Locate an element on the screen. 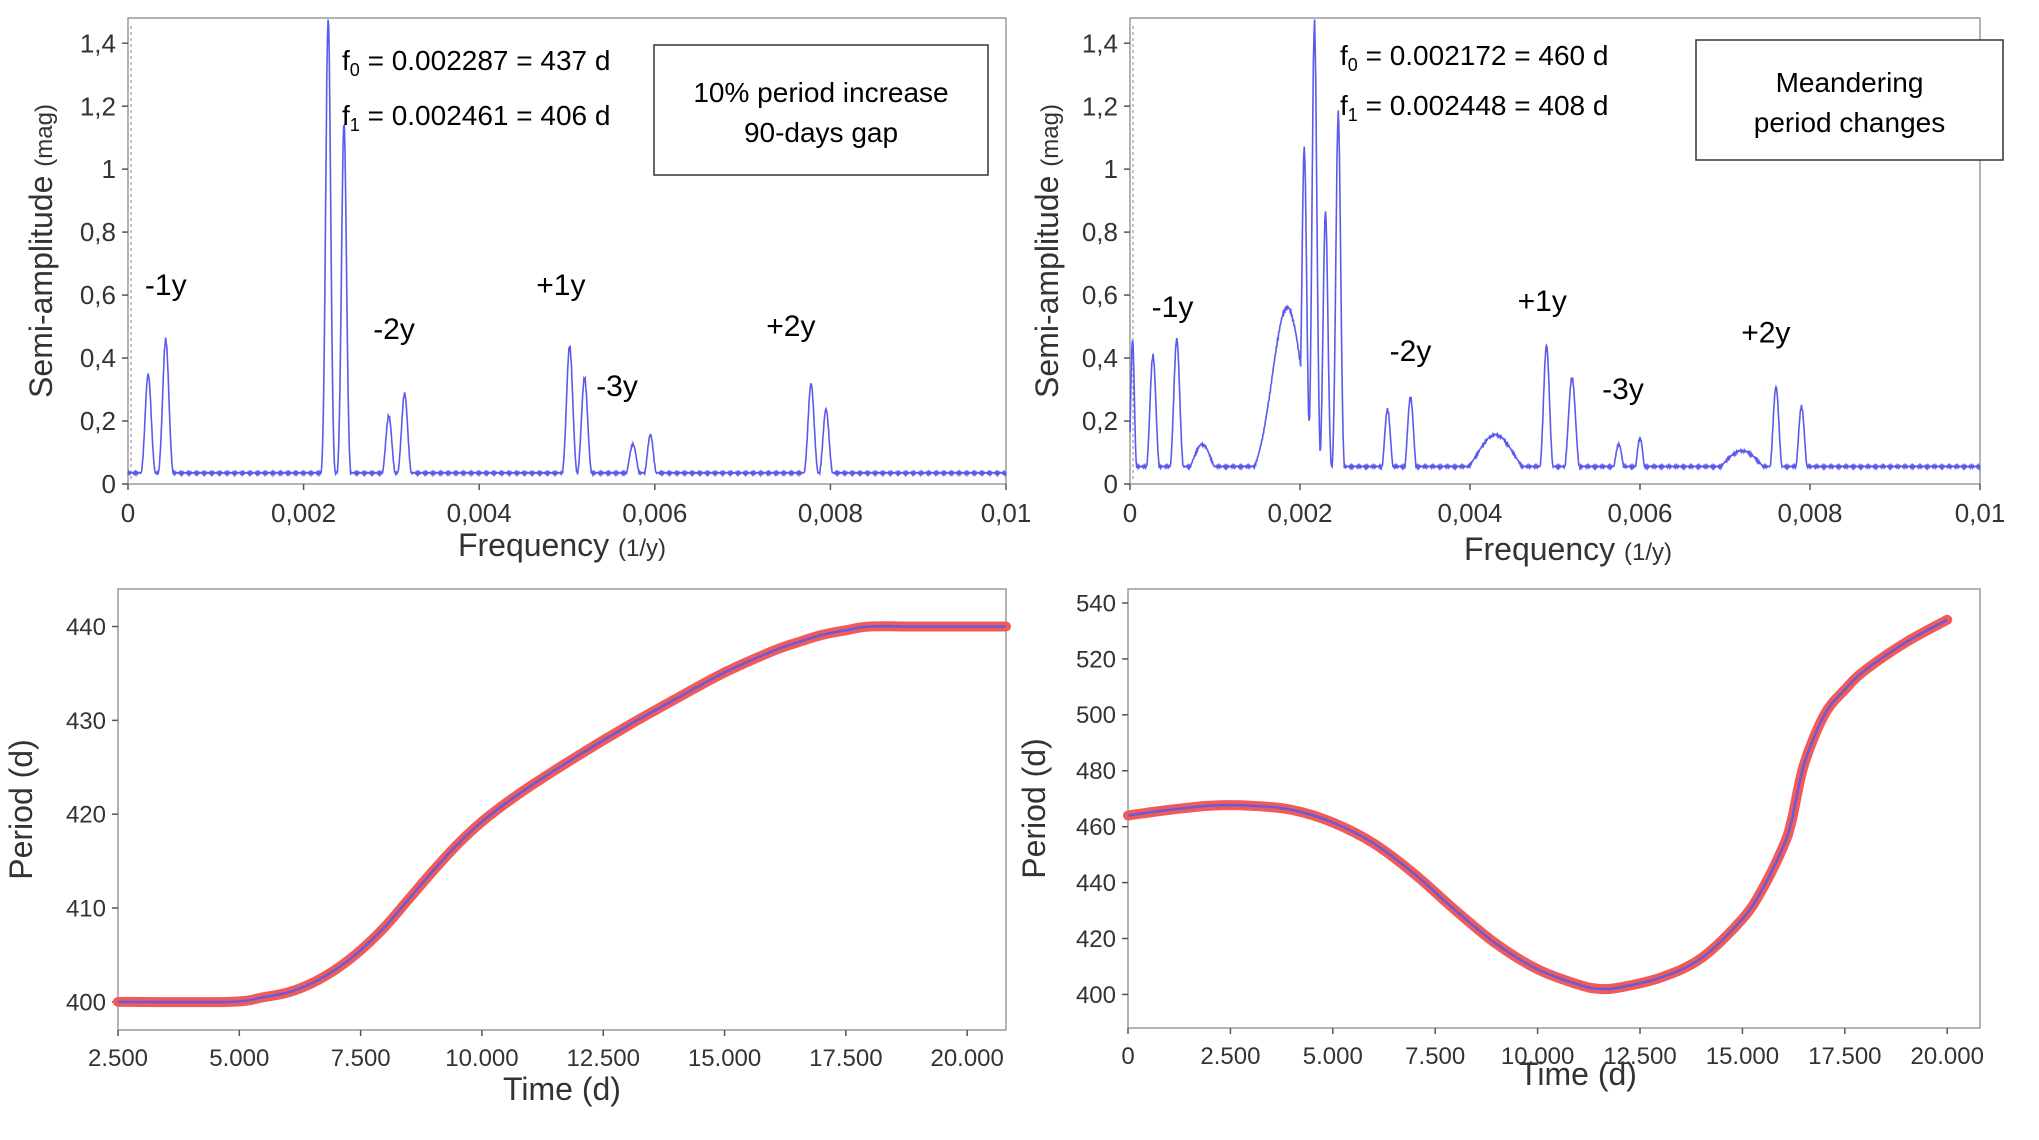 This screenshot has width=2039, height=1140. y-tick-label: 480 is located at coordinates (1096, 771).